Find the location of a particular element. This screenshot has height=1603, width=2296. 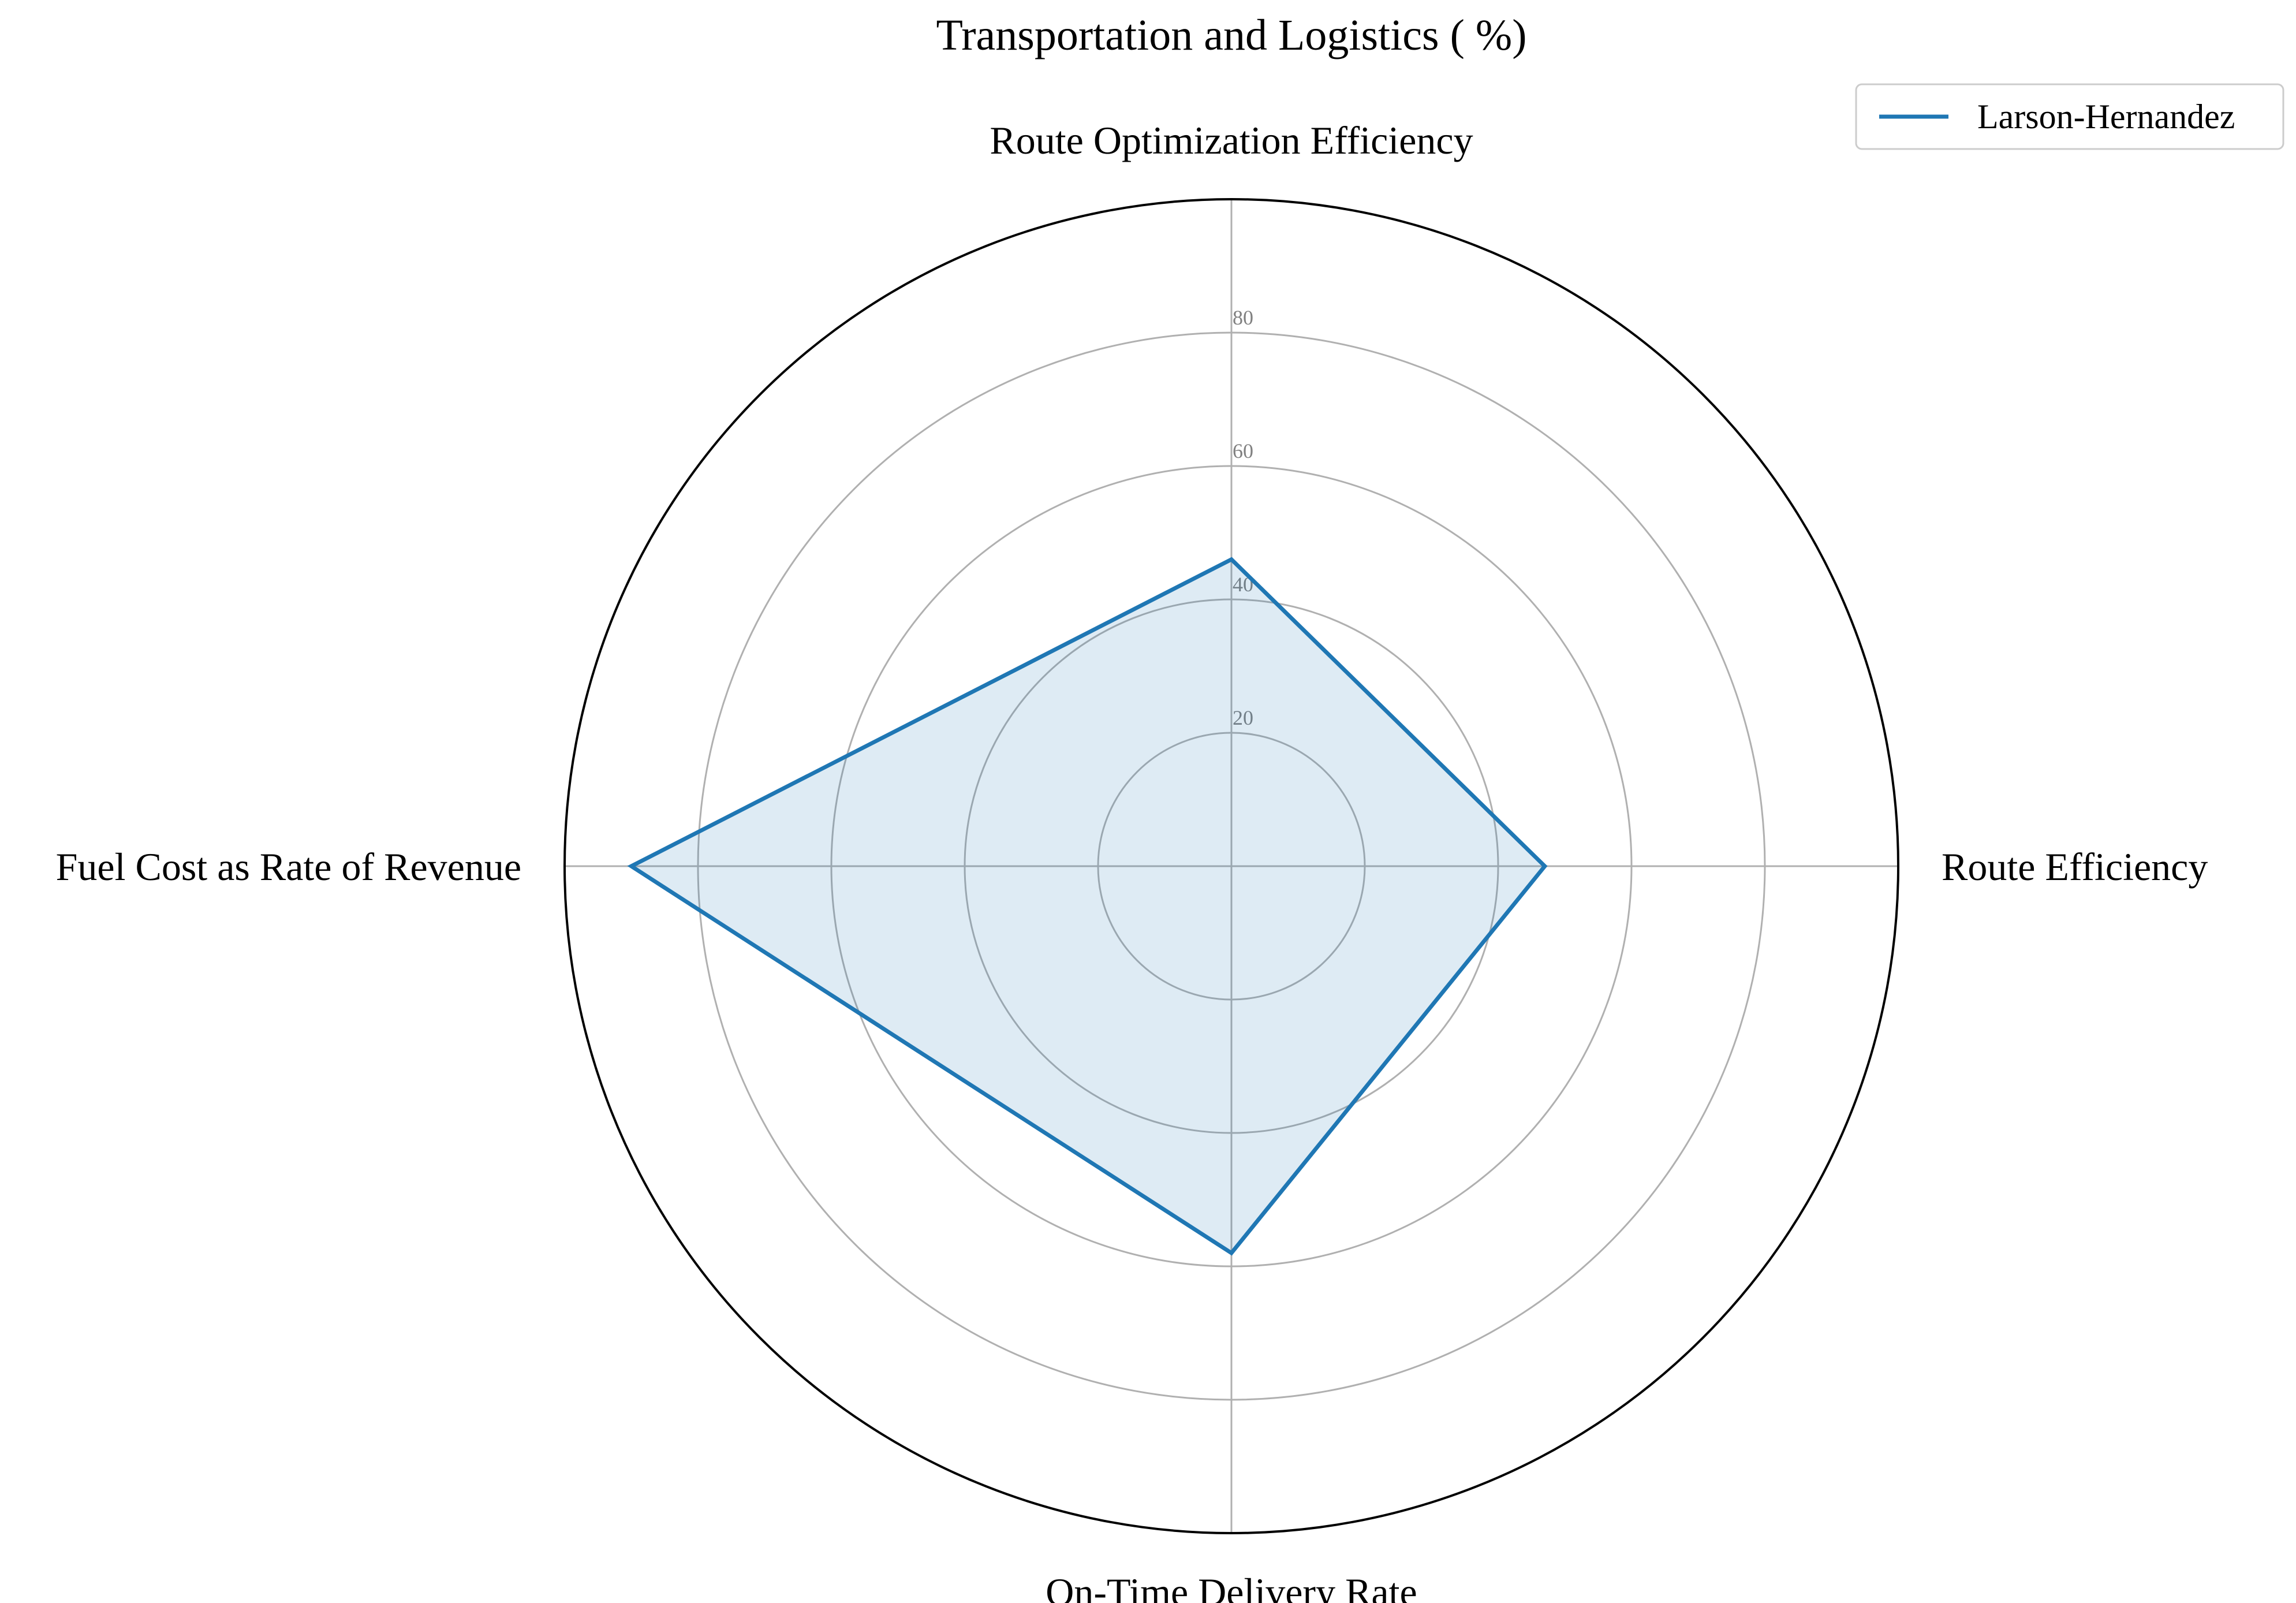

chart-title: Transportation and Logistics ( %) is located at coordinates (1231, 35).